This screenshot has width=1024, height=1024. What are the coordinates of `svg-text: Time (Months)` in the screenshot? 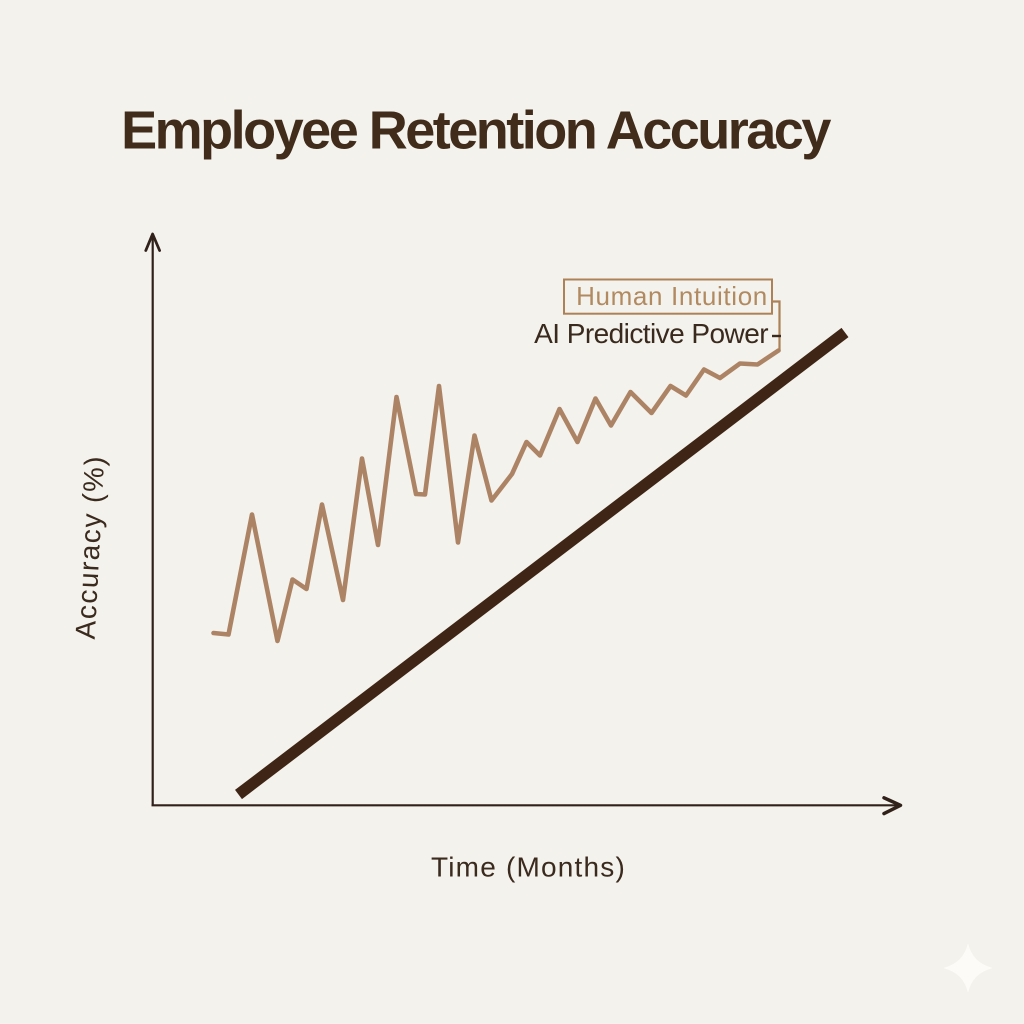 It's located at (528, 867).